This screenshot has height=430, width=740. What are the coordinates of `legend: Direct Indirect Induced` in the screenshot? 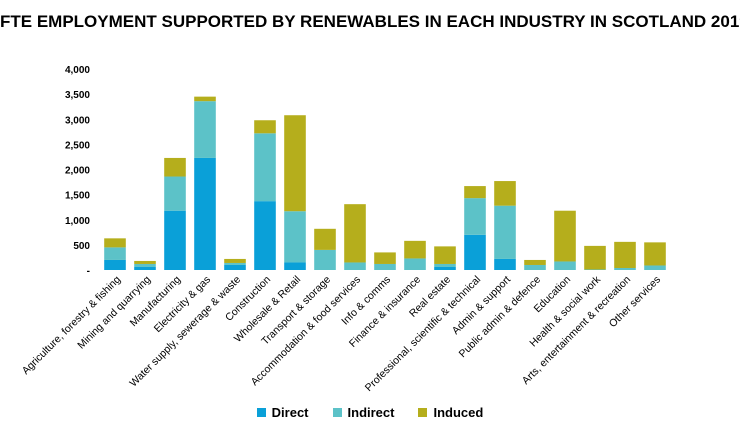 It's located at (370, 412).